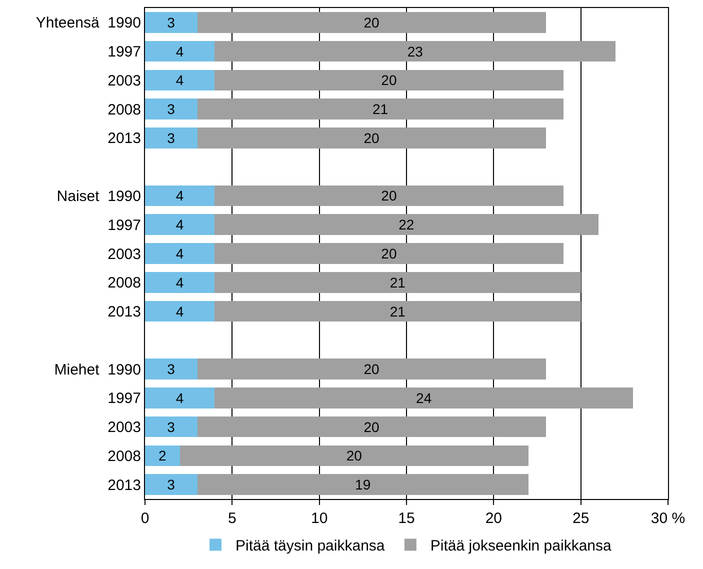 This screenshot has width=703, height=569. I want to click on data-label: 23, so click(415, 51).